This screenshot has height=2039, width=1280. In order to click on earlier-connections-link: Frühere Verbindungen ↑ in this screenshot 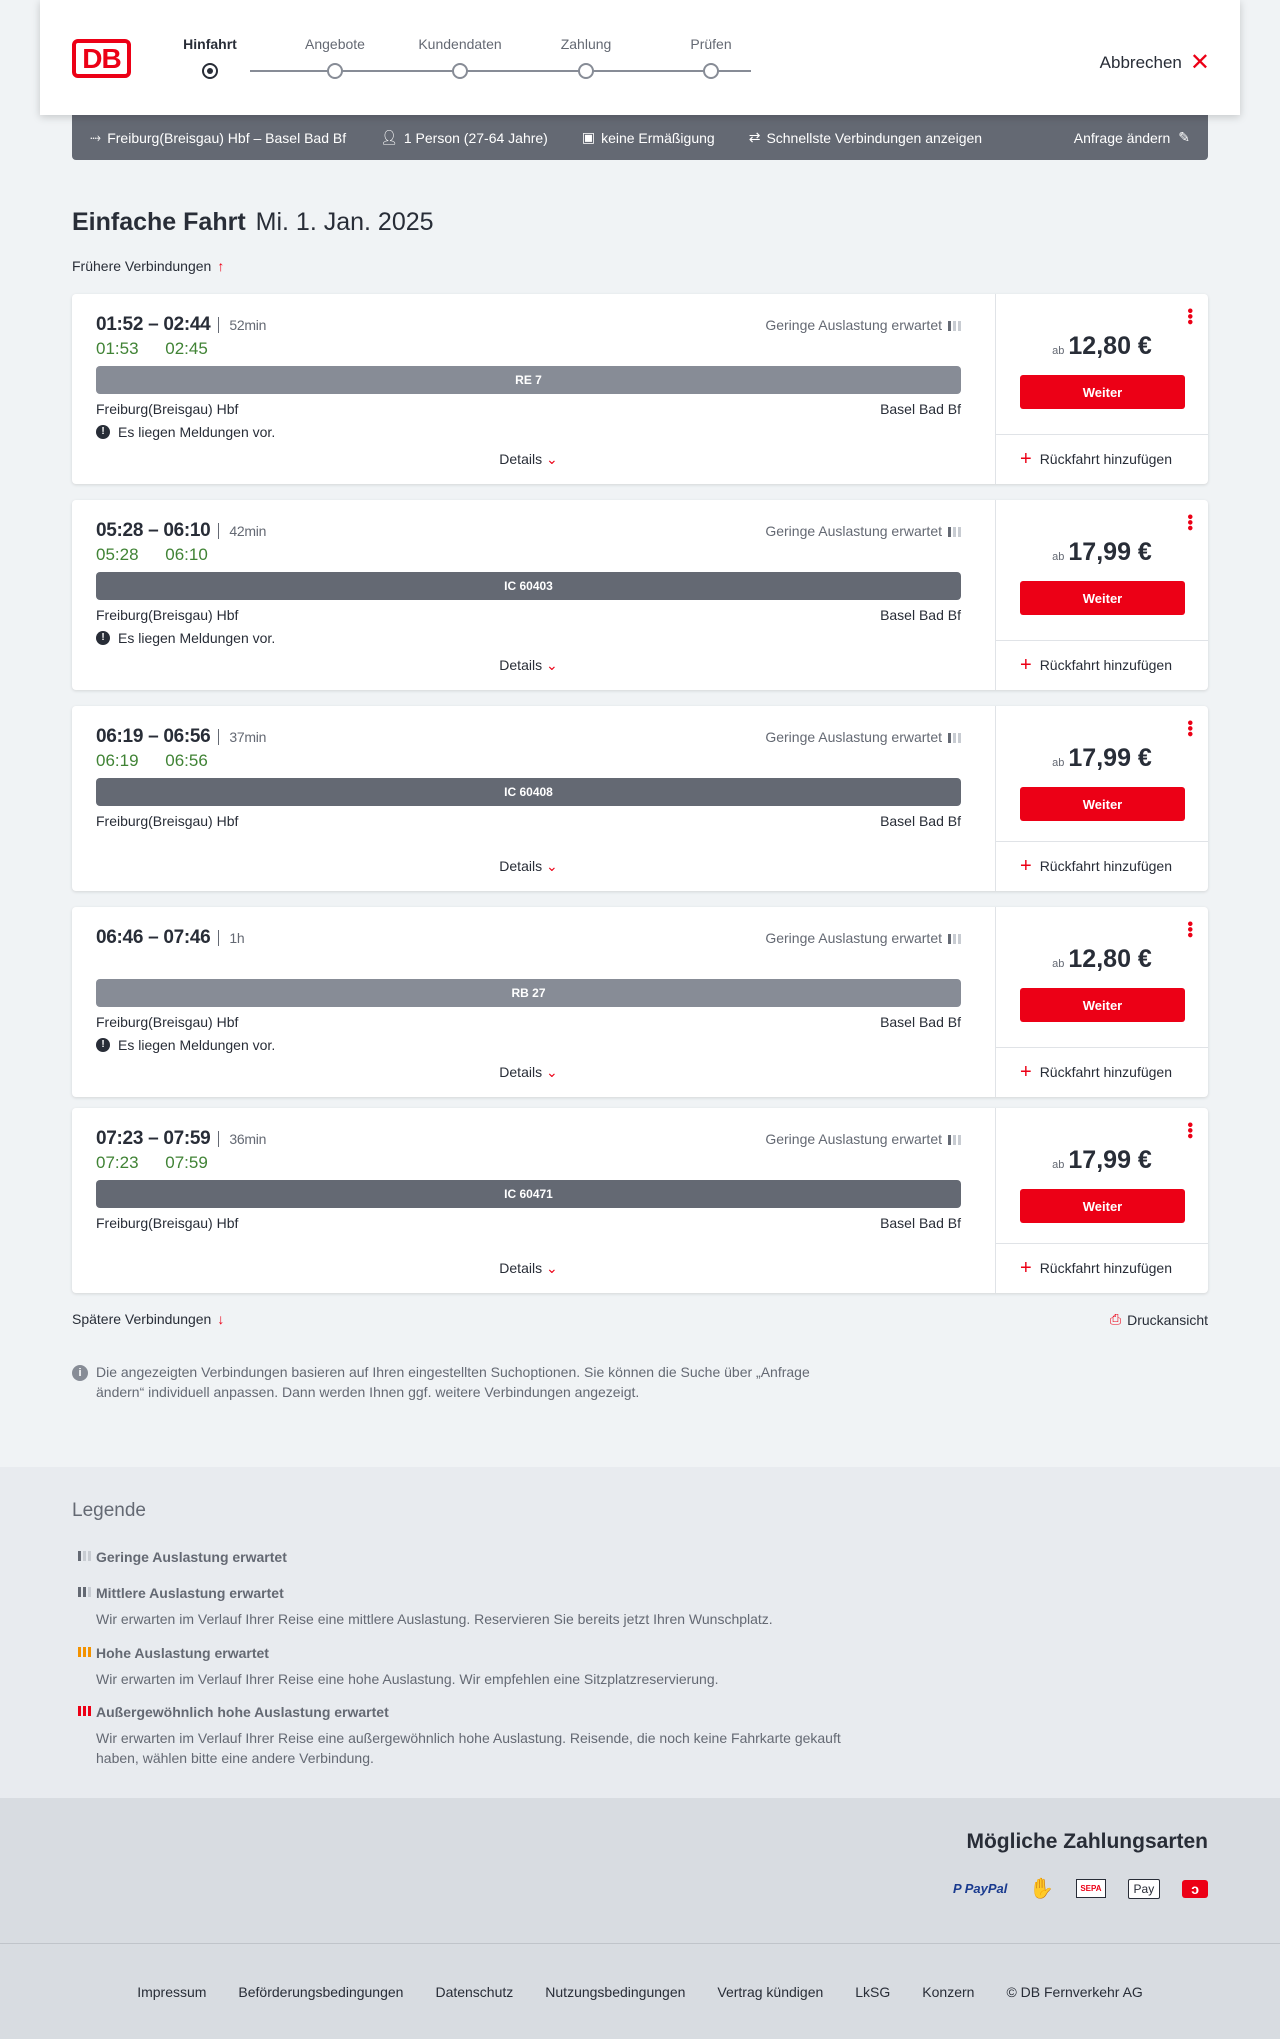, I will do `click(148, 266)`.